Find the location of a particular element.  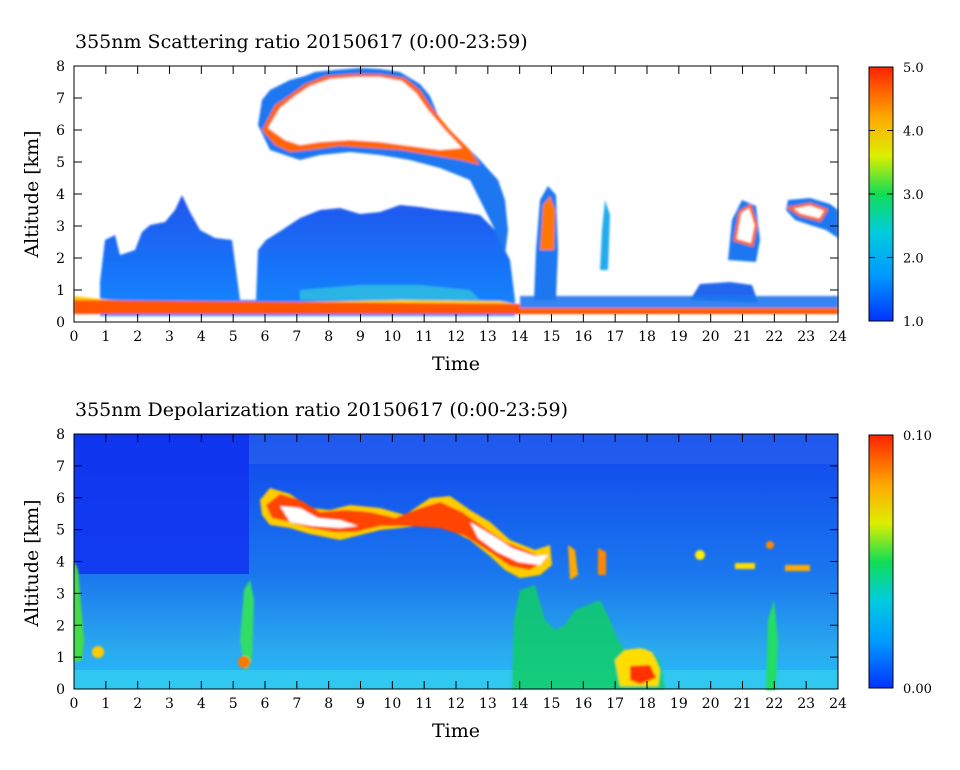

colorbar-depolarization is located at coordinates (881, 561).